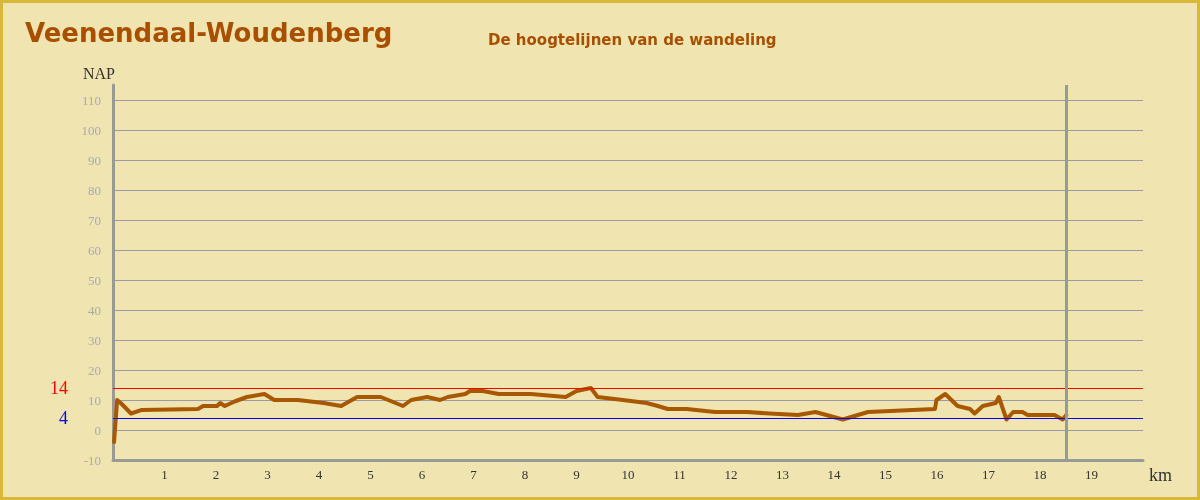  Describe the element at coordinates (209, 33) in the screenshot. I see `chart-title: Veenendaal-Woudenberg` at that location.